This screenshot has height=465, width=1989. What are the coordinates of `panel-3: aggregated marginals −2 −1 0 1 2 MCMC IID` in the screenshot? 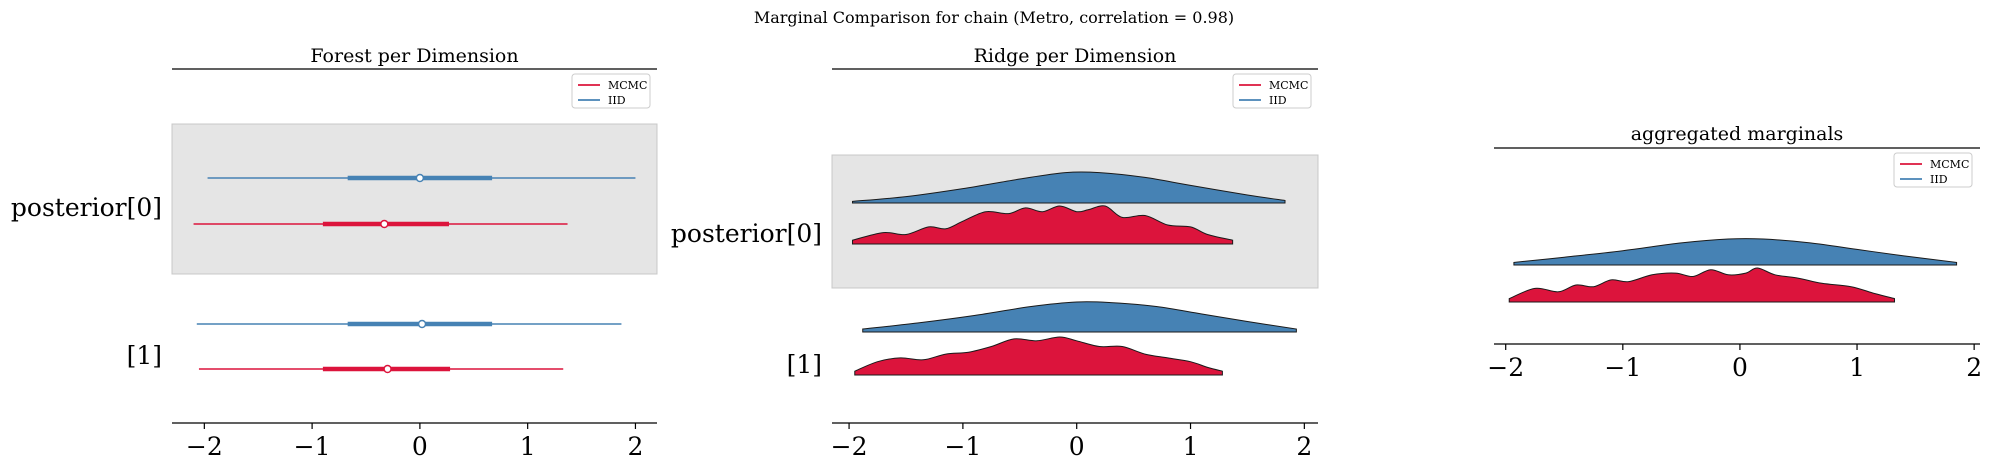 It's located at (1734, 252).